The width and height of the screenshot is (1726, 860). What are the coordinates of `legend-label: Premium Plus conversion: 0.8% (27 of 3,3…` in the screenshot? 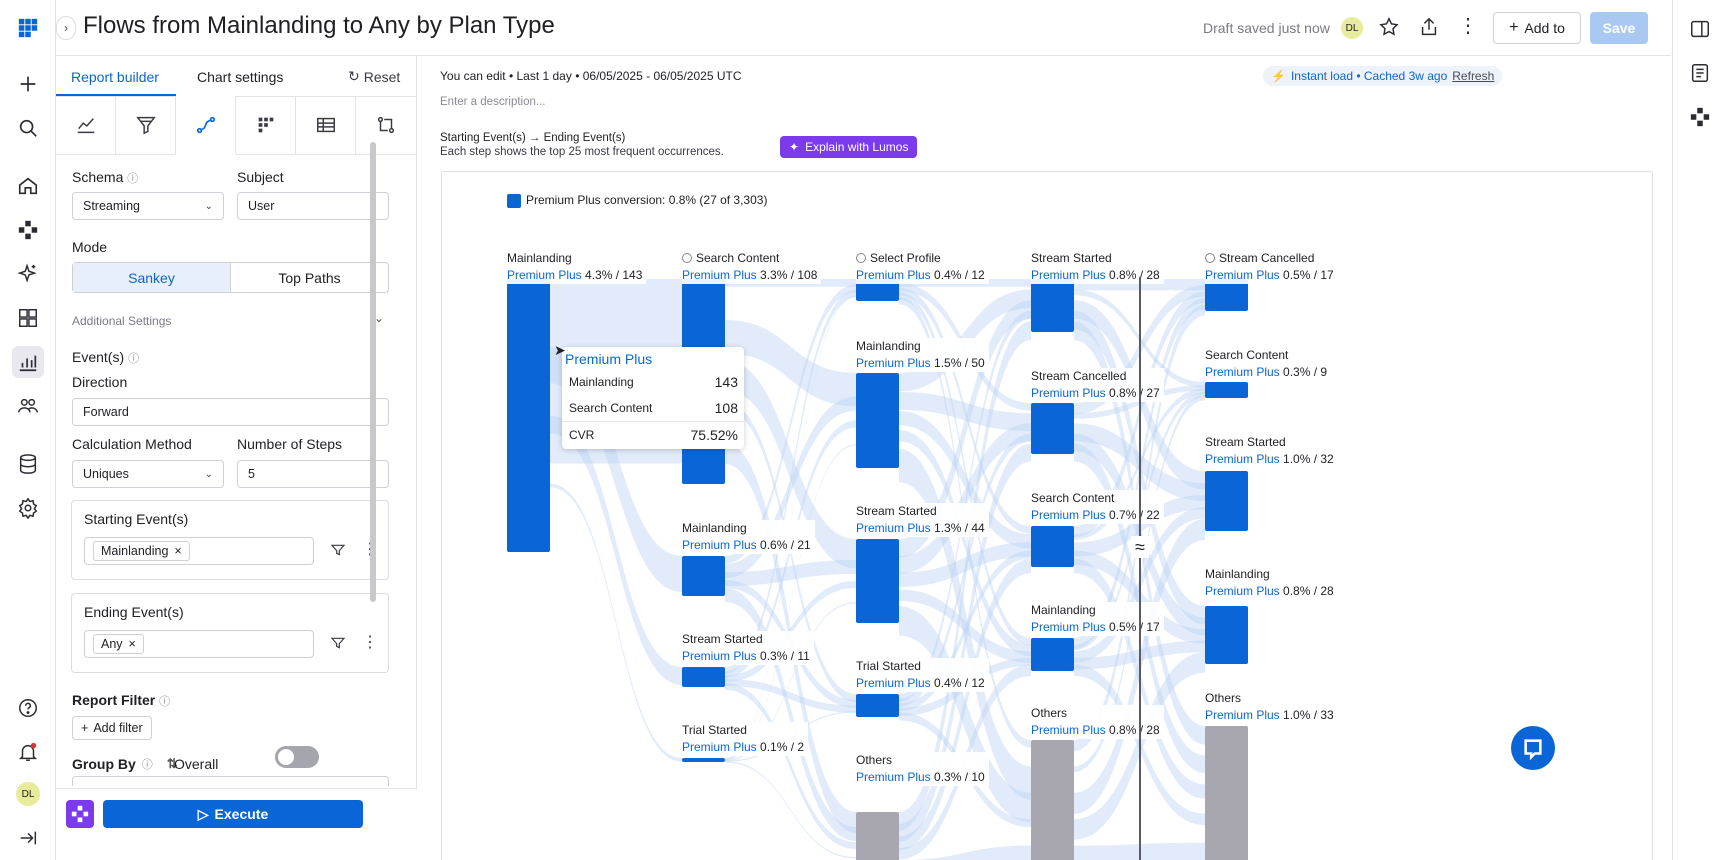 It's located at (647, 200).